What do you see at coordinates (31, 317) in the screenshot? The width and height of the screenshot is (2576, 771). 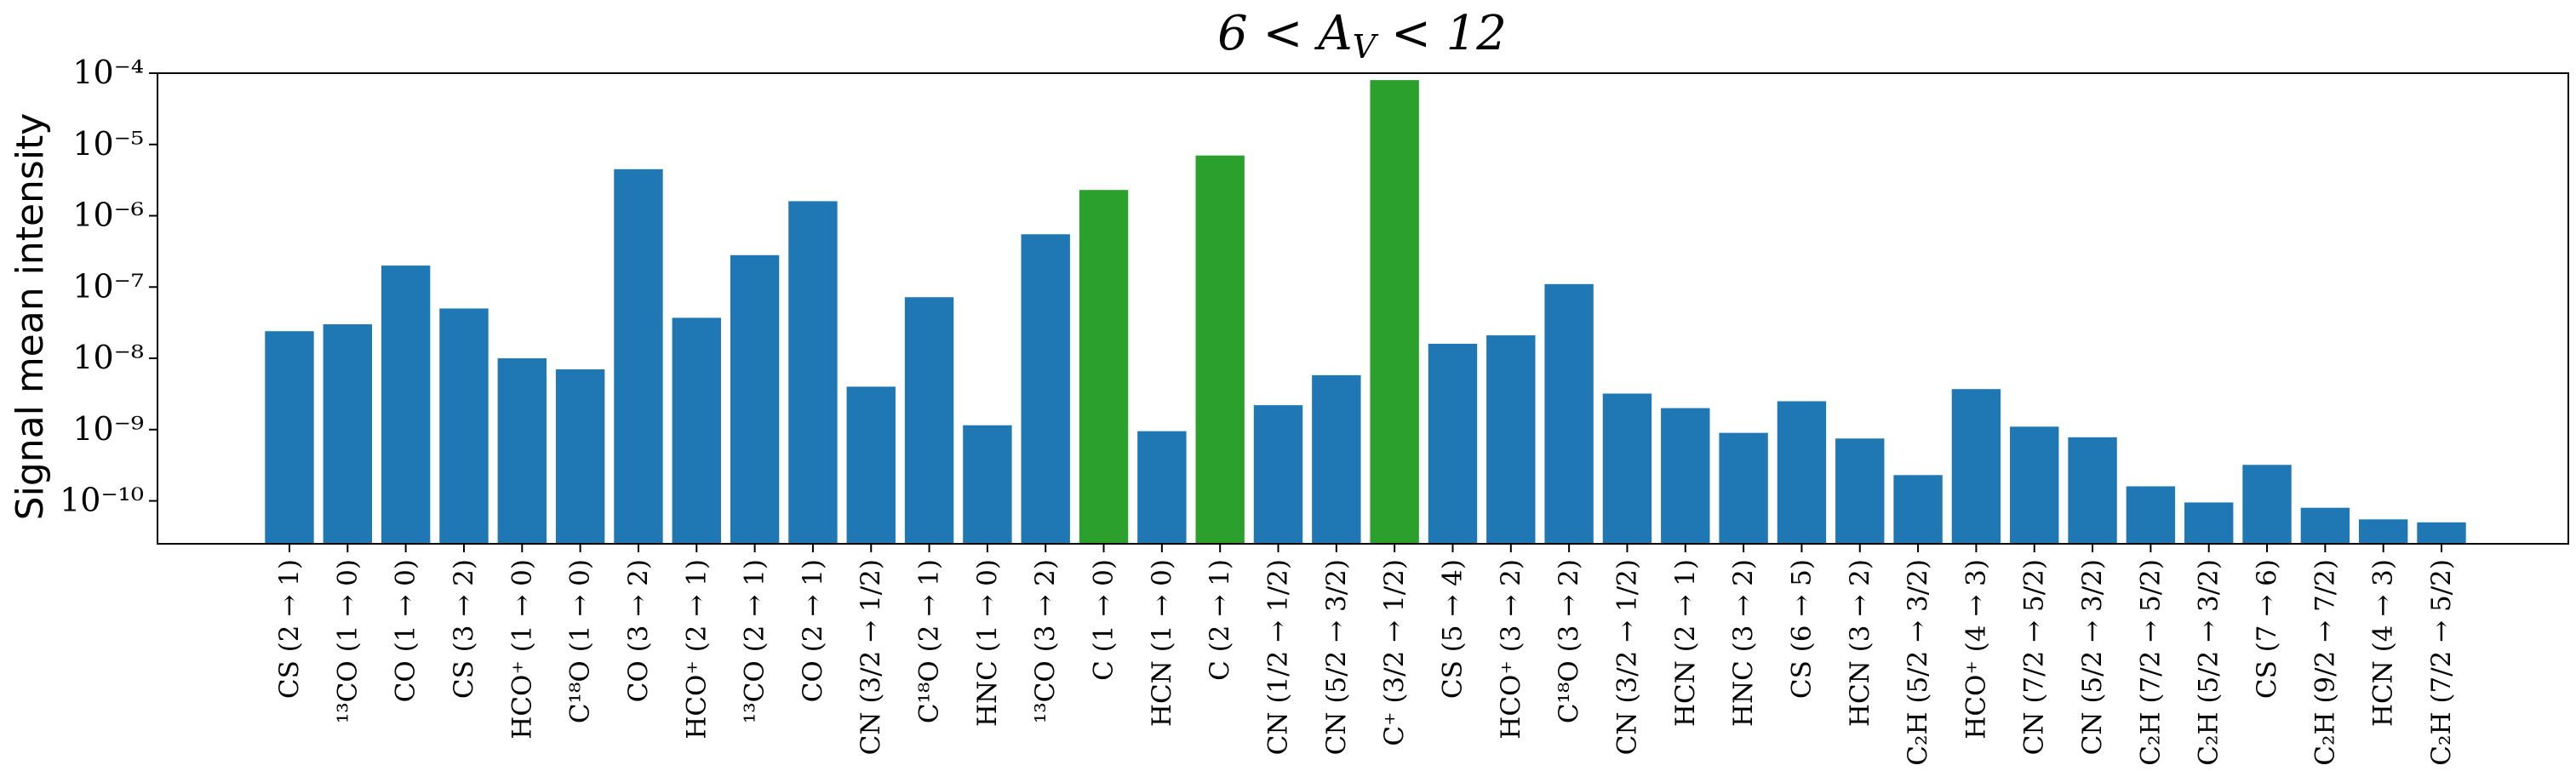 I see `y-axis-label: Signal mean intensity` at bounding box center [31, 317].